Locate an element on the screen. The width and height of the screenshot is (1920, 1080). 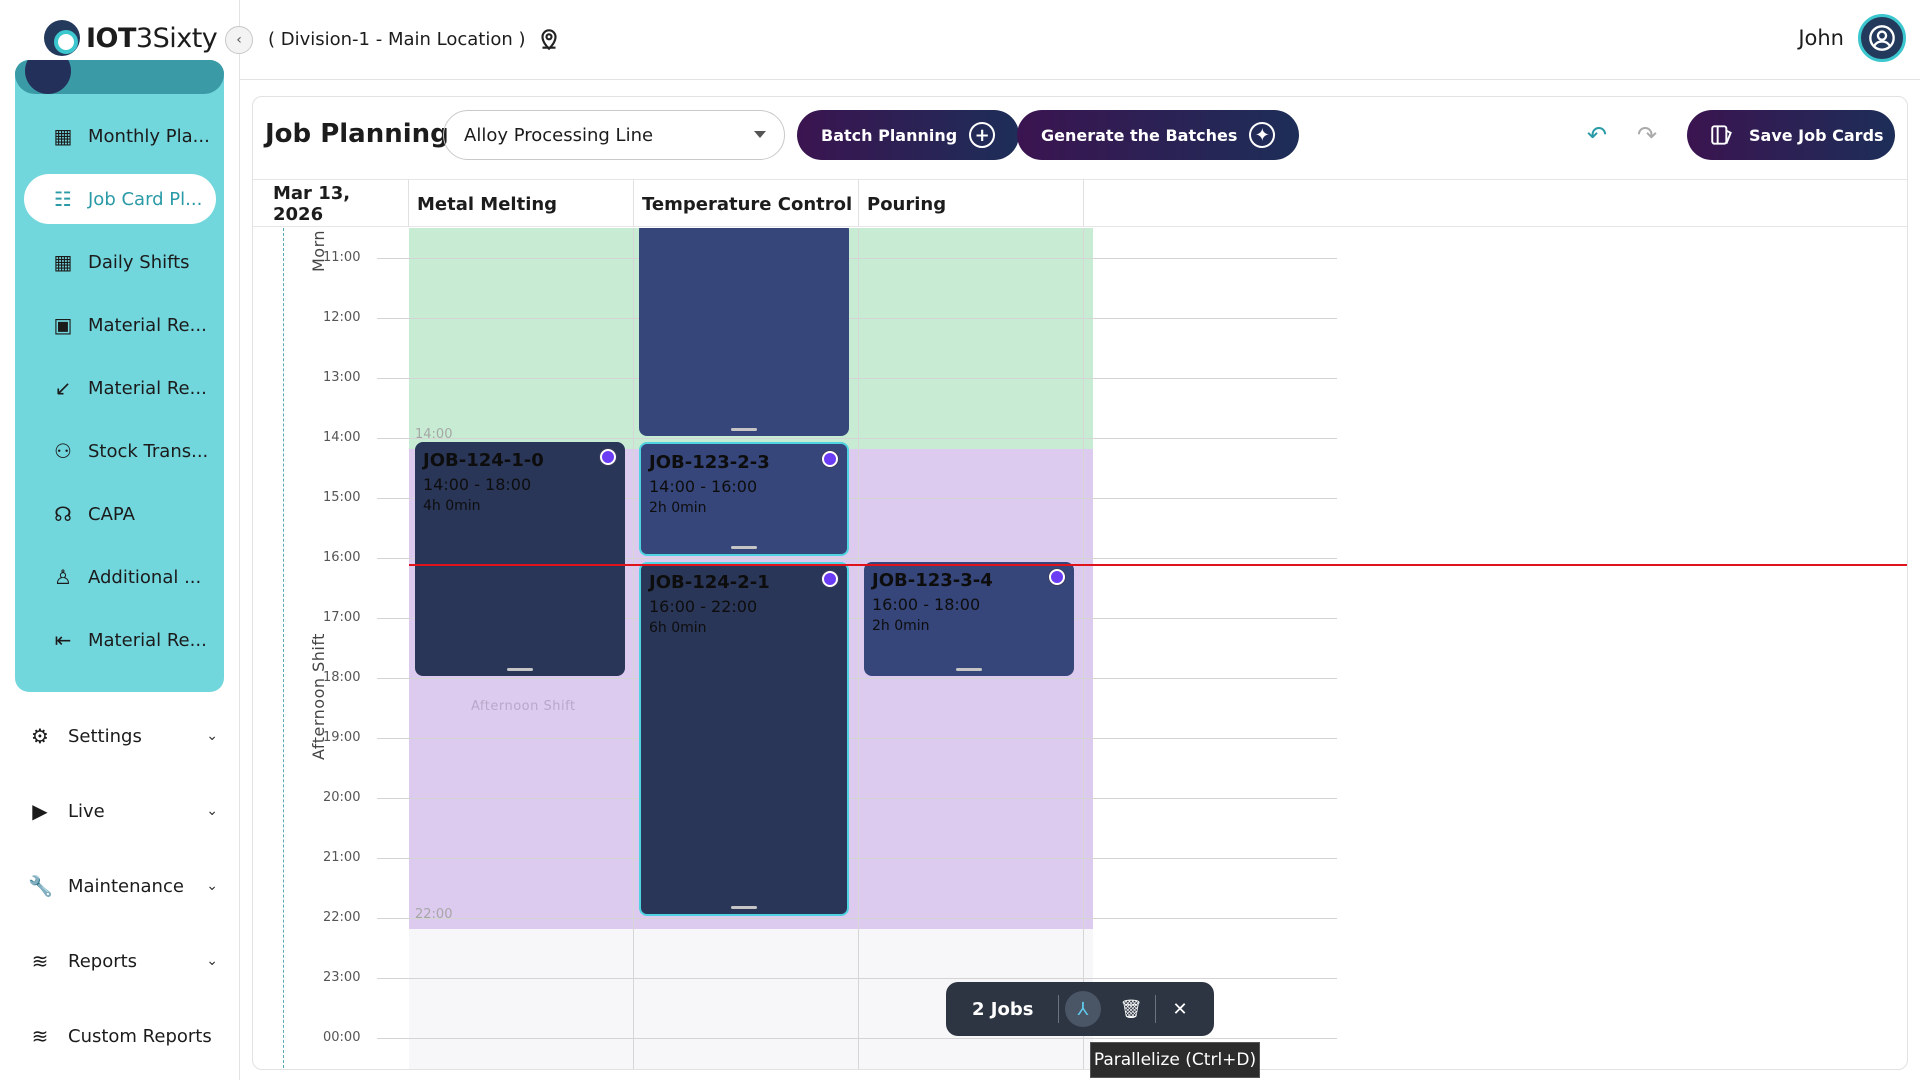
avatar-icon is located at coordinates (1882, 38).